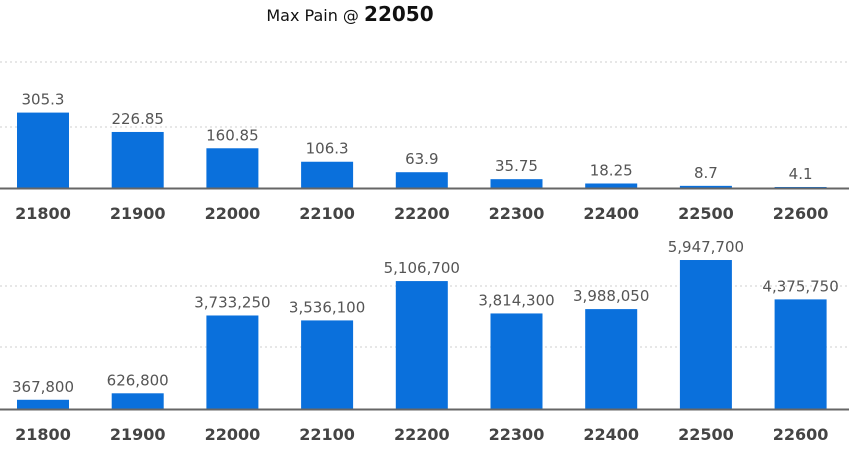 Image resolution: width=849 pixels, height=449 pixels. Describe the element at coordinates (611, 296) in the screenshot. I see `chart2-value-label-22400: 3,988,050` at that location.